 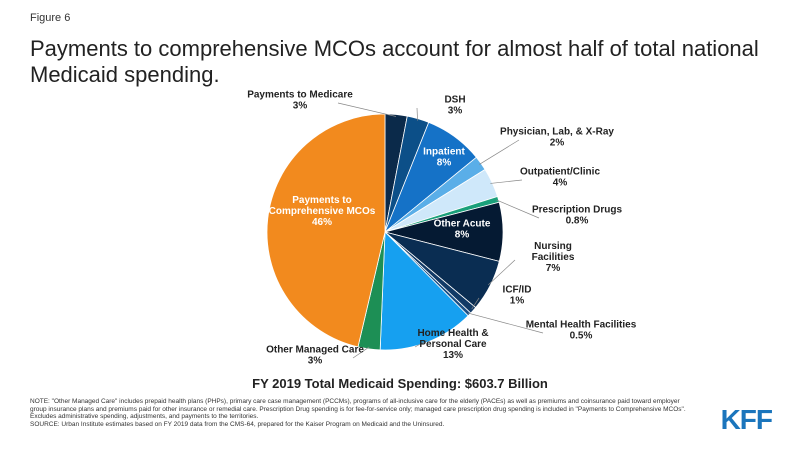 I want to click on label-name: Facilities, so click(x=553, y=257).